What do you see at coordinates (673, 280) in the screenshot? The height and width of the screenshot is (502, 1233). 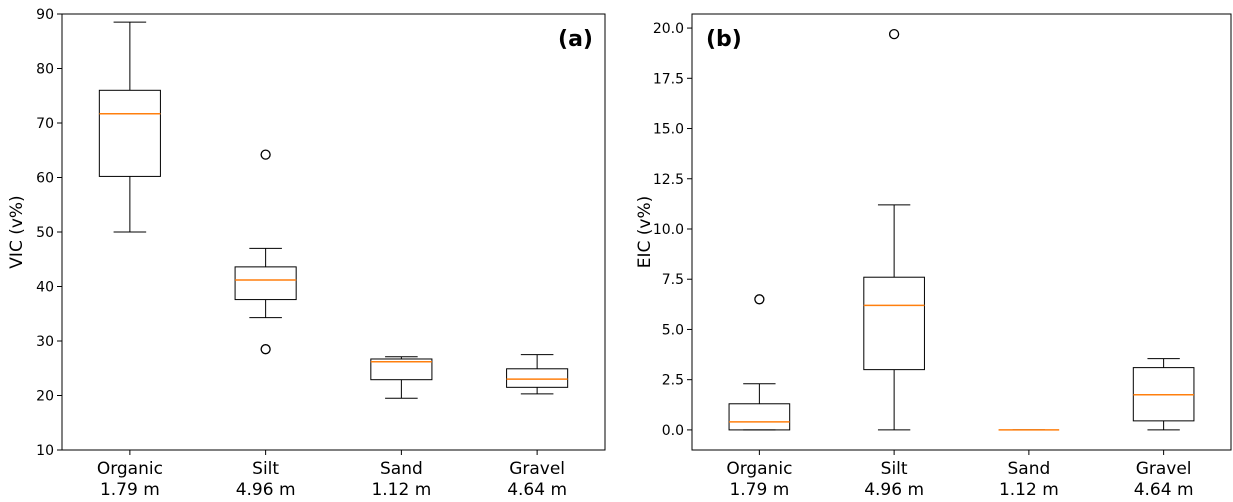 I see `y-tick-label: 7.5` at bounding box center [673, 280].